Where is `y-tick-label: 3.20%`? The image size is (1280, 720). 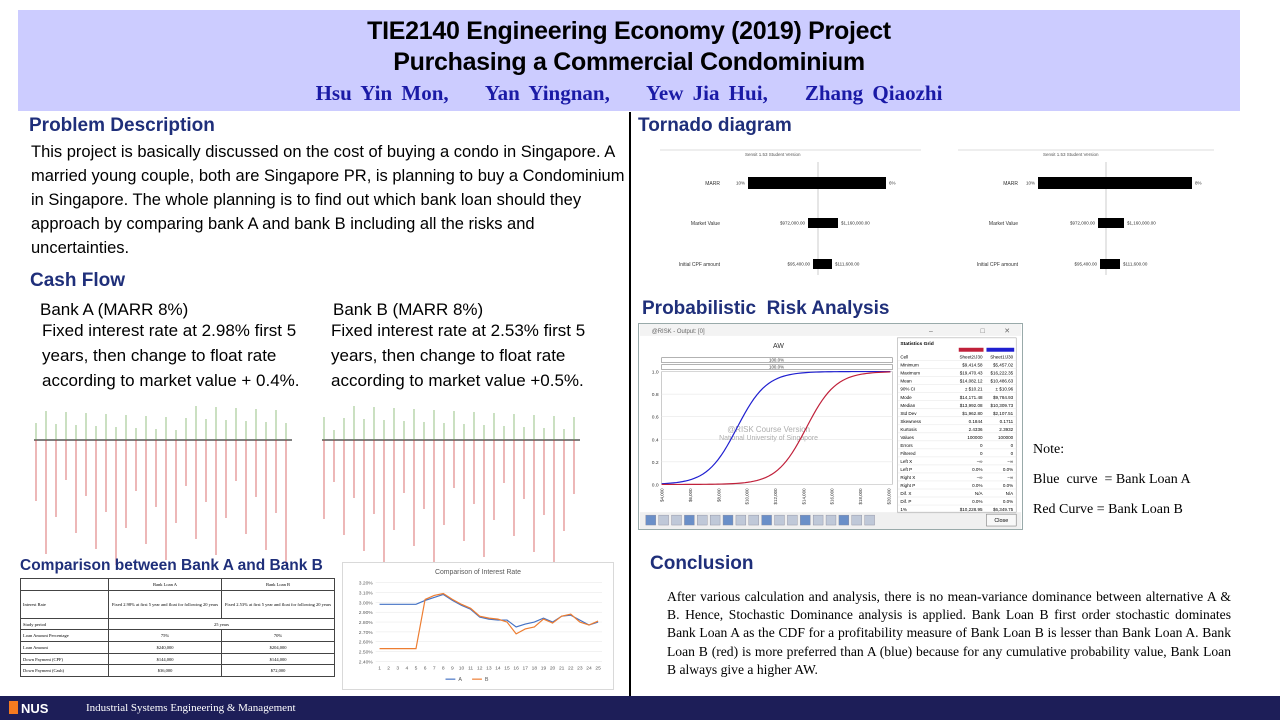
y-tick-label: 3.20% is located at coordinates (366, 584).